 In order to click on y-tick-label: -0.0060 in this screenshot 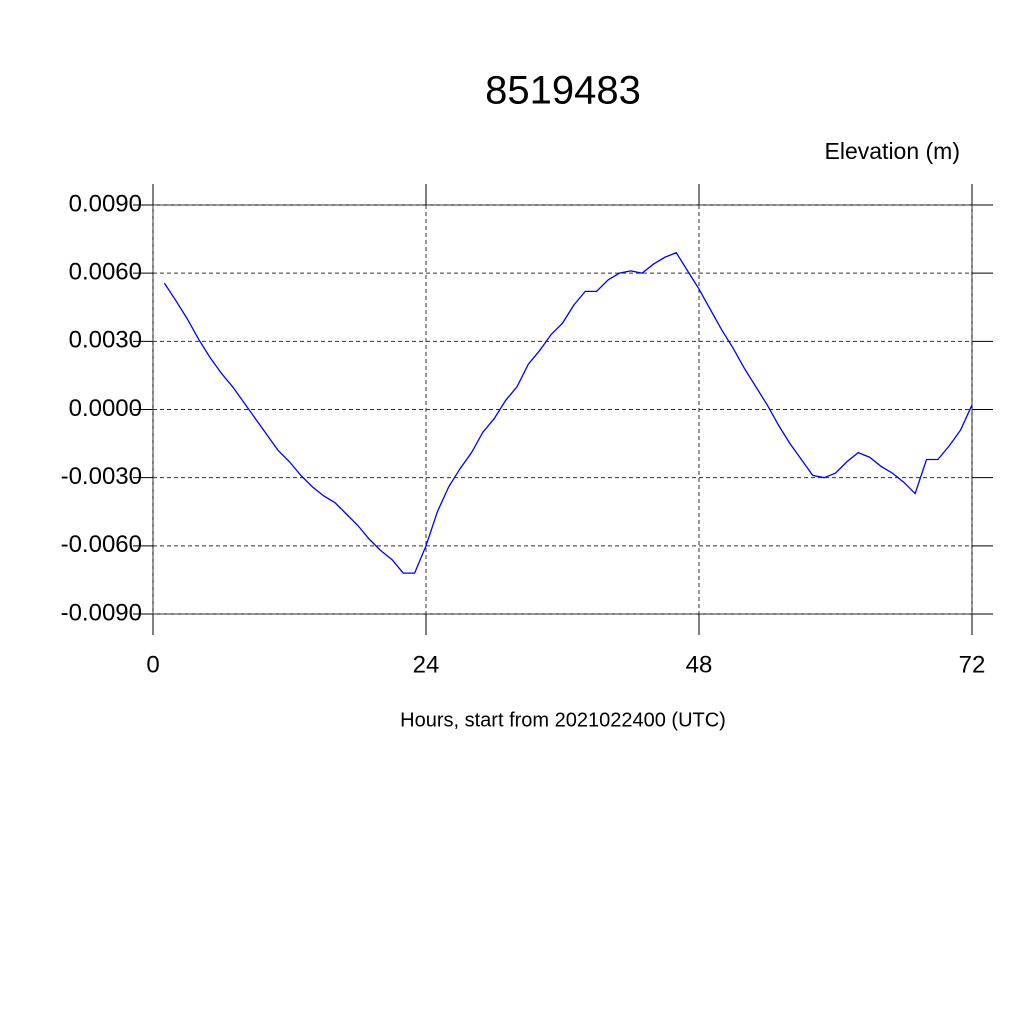, I will do `click(101, 544)`.